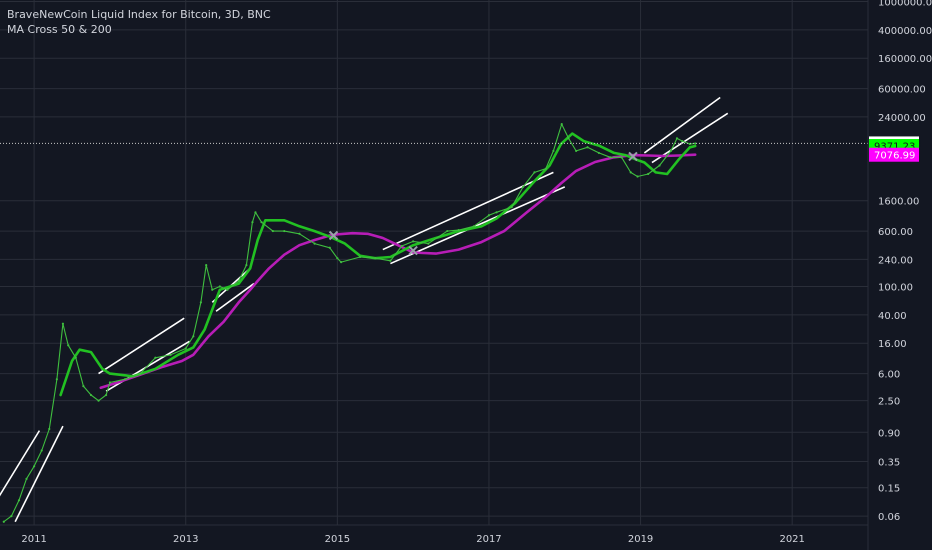 The width and height of the screenshot is (932, 550). What do you see at coordinates (889, 375) in the screenshot?
I see `y-tick-label: 6.00` at bounding box center [889, 375].